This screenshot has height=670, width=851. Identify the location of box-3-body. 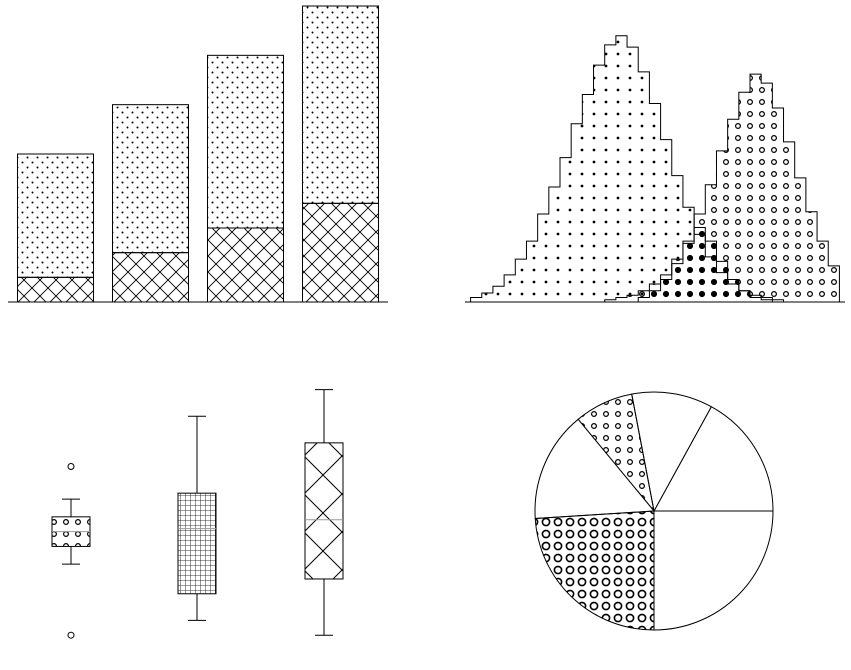
(324, 511).